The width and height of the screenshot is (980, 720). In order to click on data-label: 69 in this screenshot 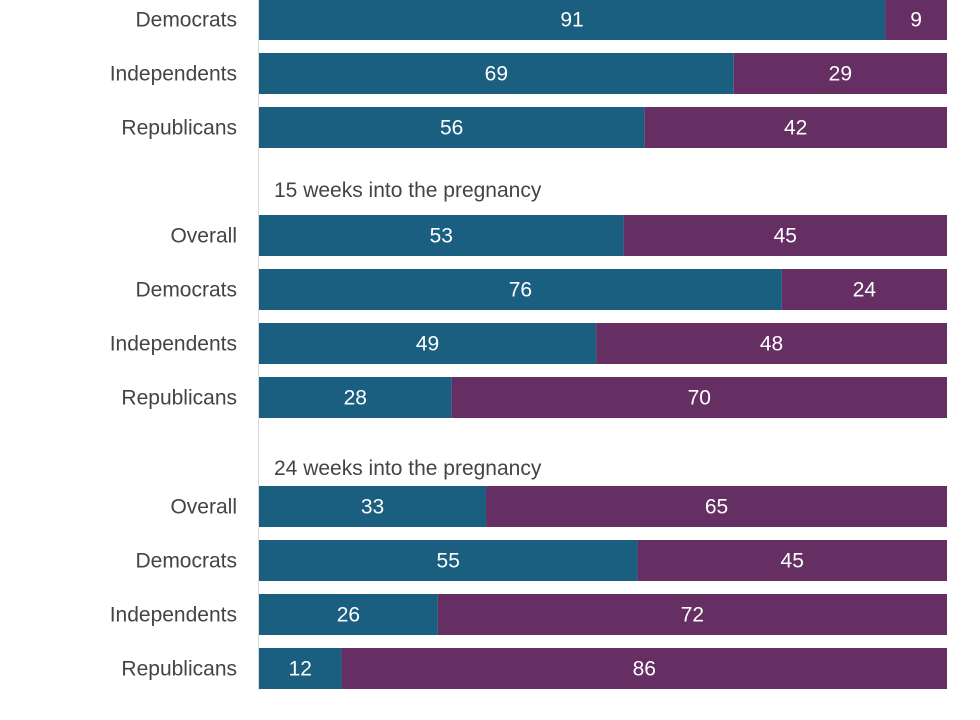, I will do `click(496, 74)`.